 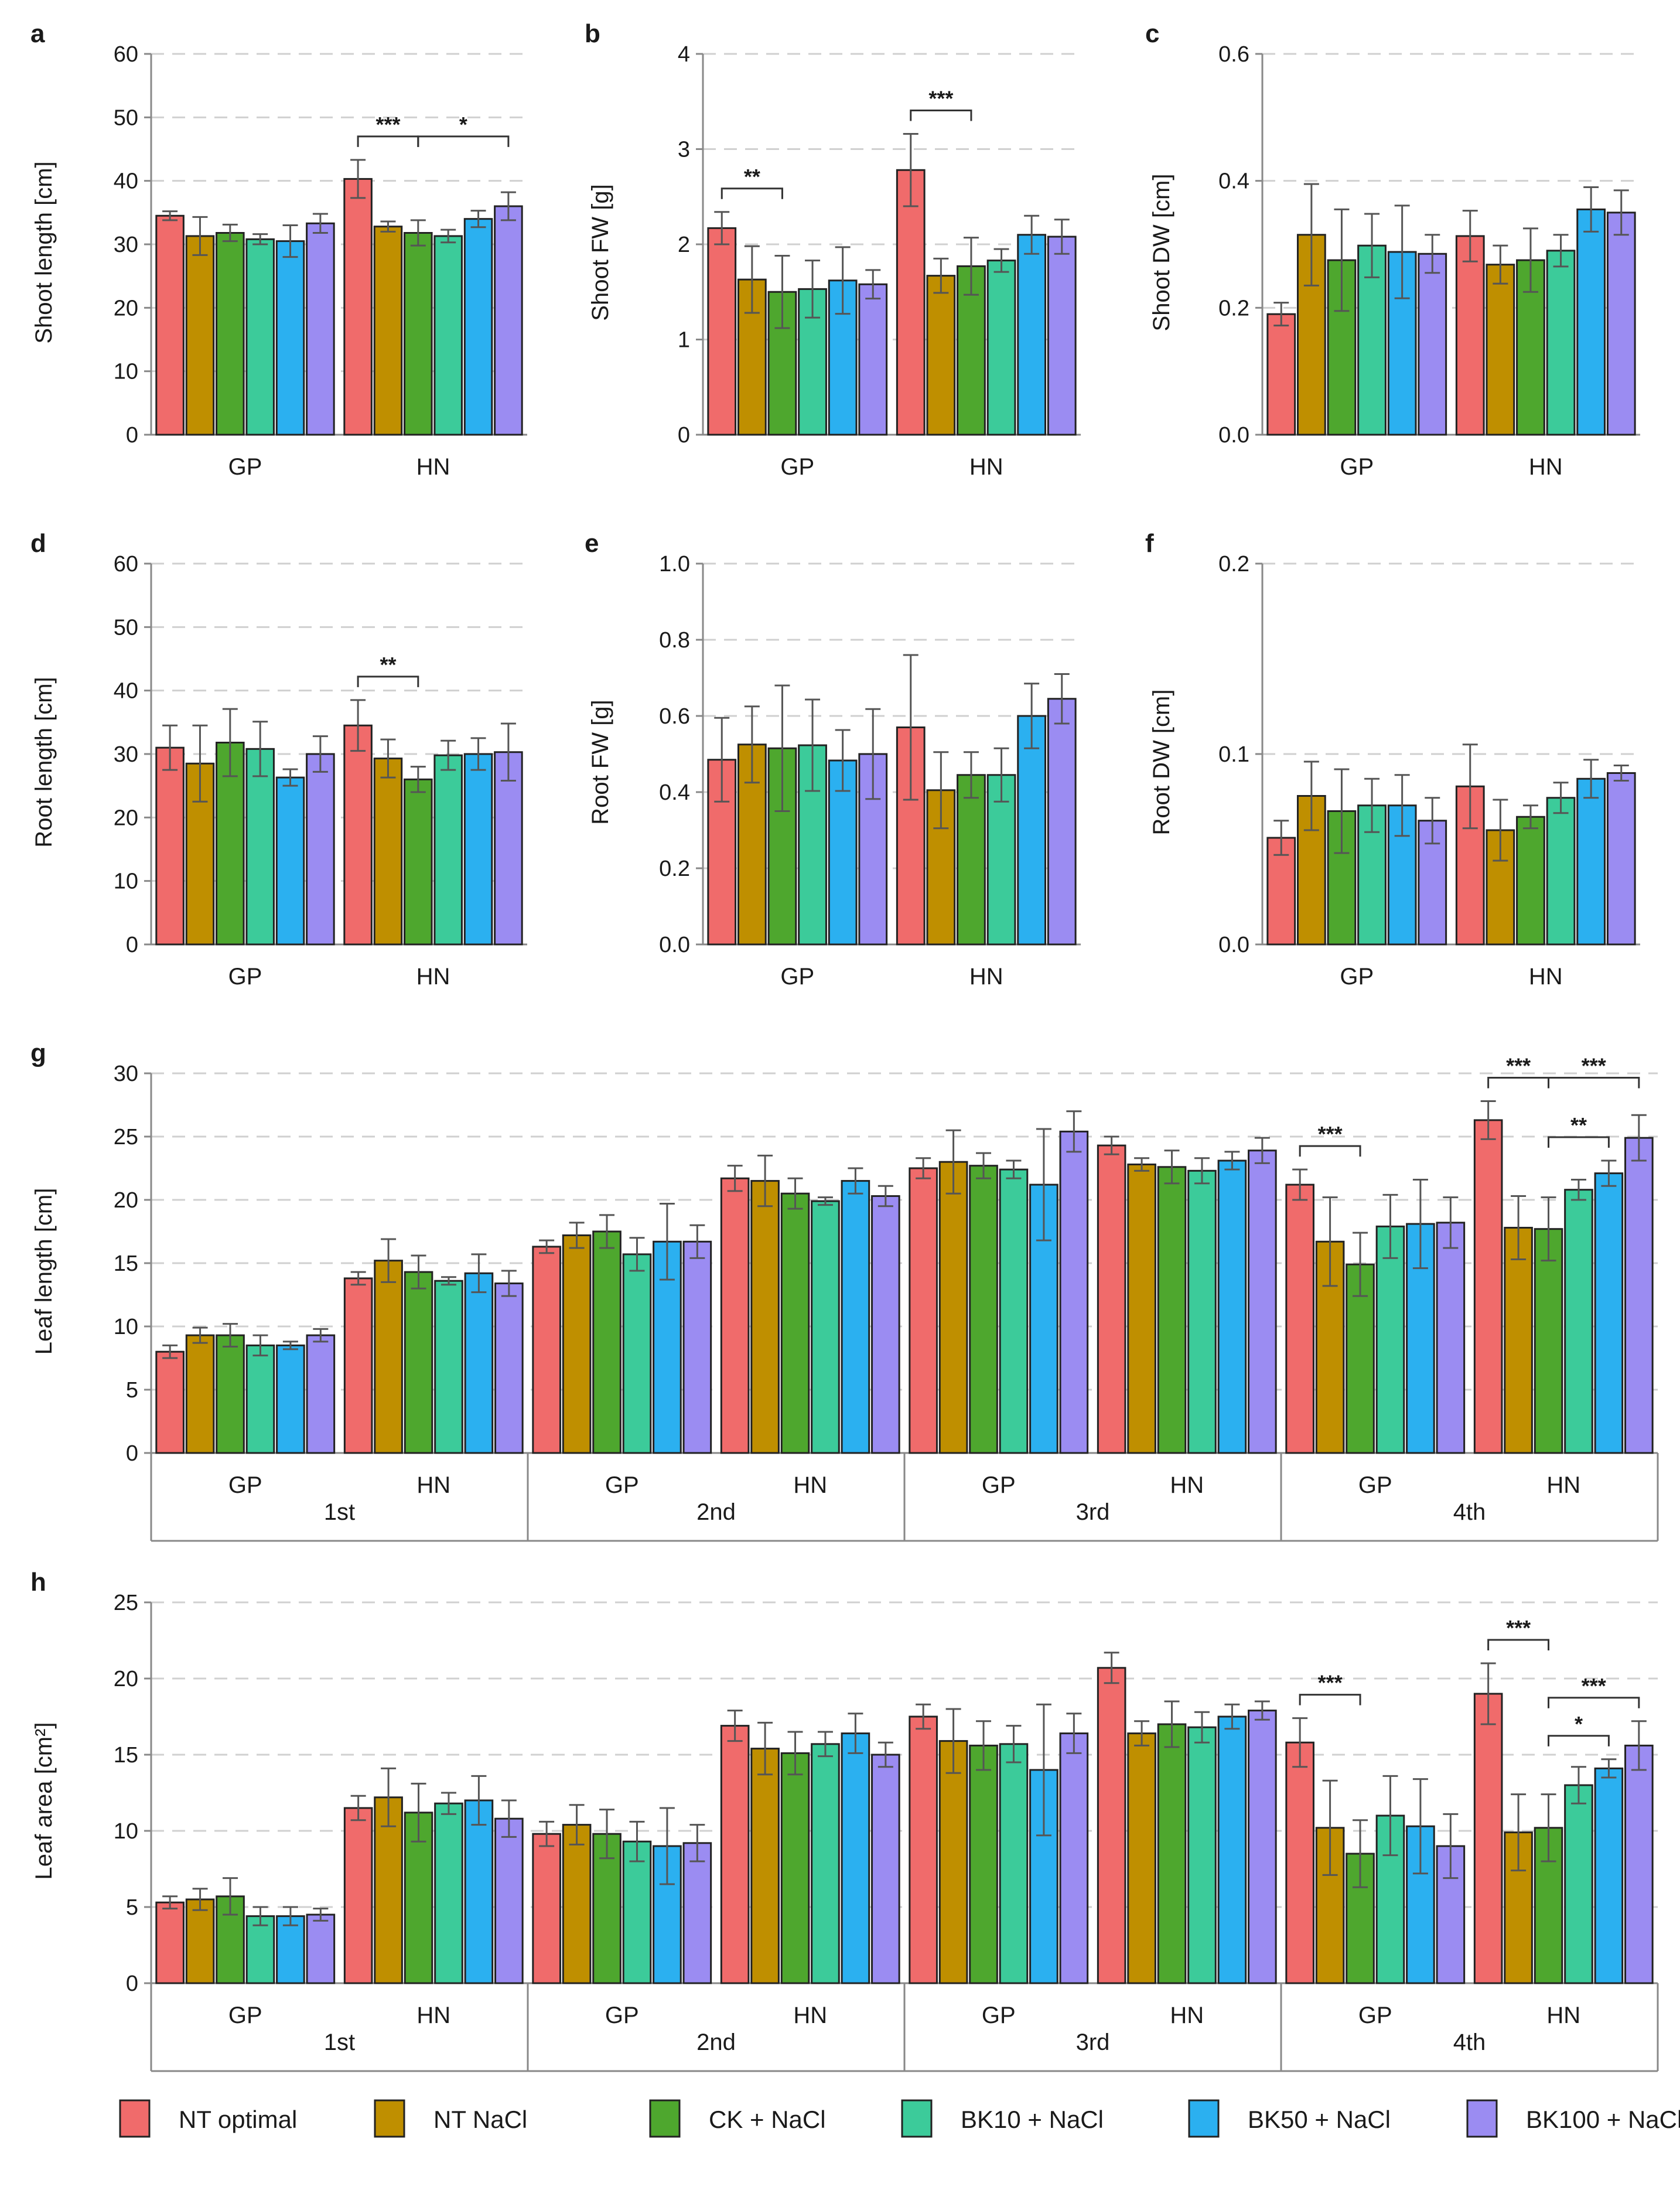 What do you see at coordinates (1093, 1512) in the screenshot?
I see `leaf-label: 3rd` at bounding box center [1093, 1512].